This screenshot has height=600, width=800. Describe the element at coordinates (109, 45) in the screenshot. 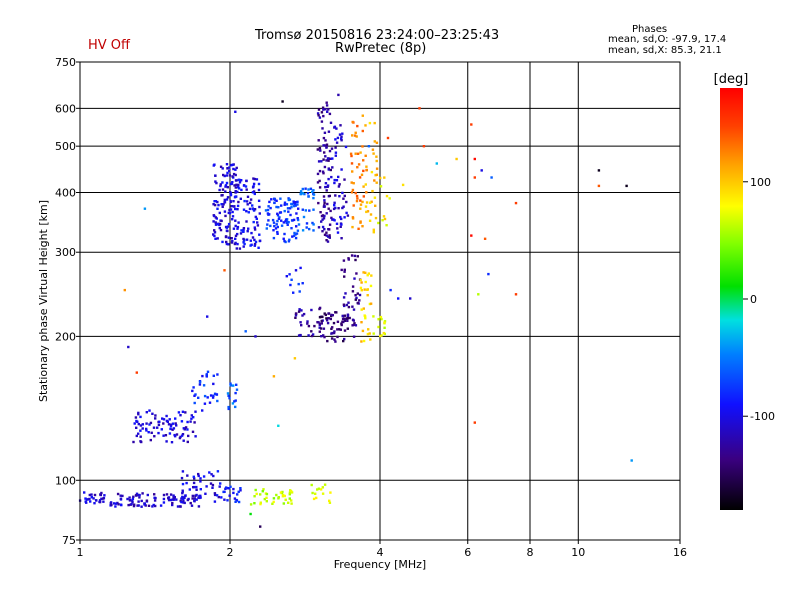

I see `hv-status: HV Off` at that location.